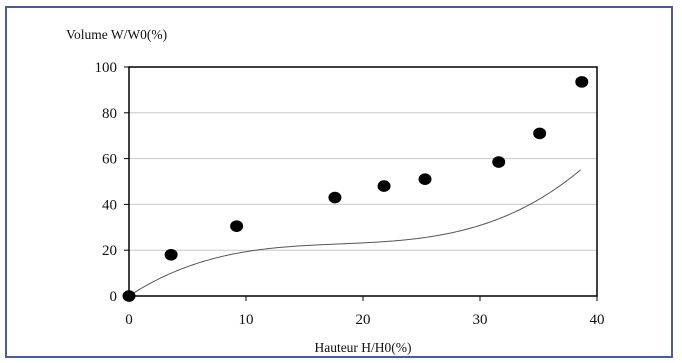  What do you see at coordinates (109, 205) in the screenshot?
I see `y-tick-label: 40` at bounding box center [109, 205].